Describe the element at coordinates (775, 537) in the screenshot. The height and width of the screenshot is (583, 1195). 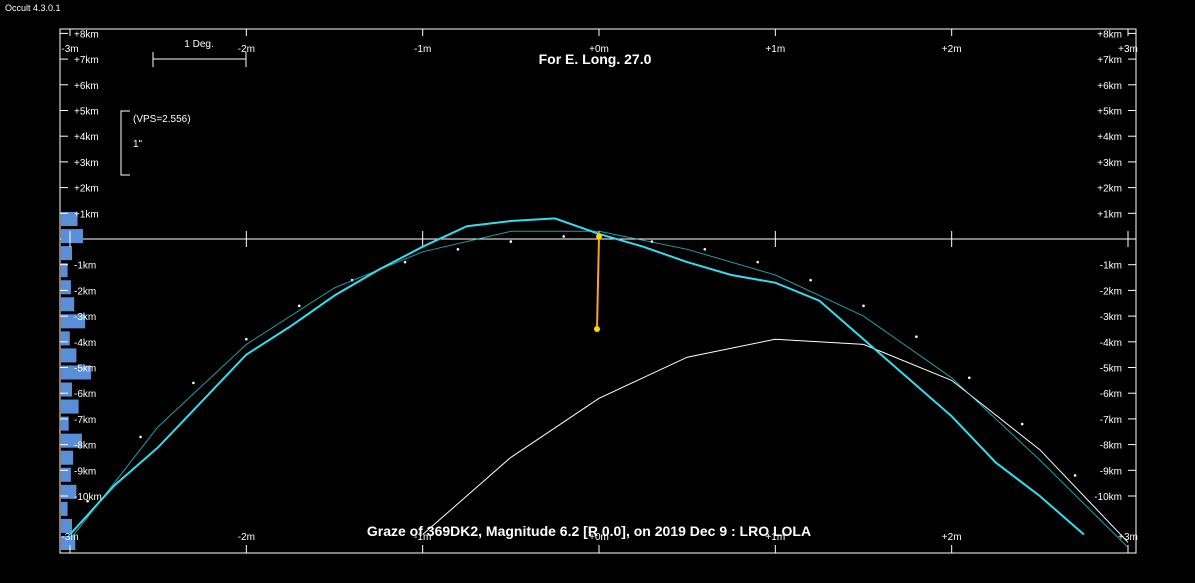
I see `x-tick-label-bottom: +1m` at that location.